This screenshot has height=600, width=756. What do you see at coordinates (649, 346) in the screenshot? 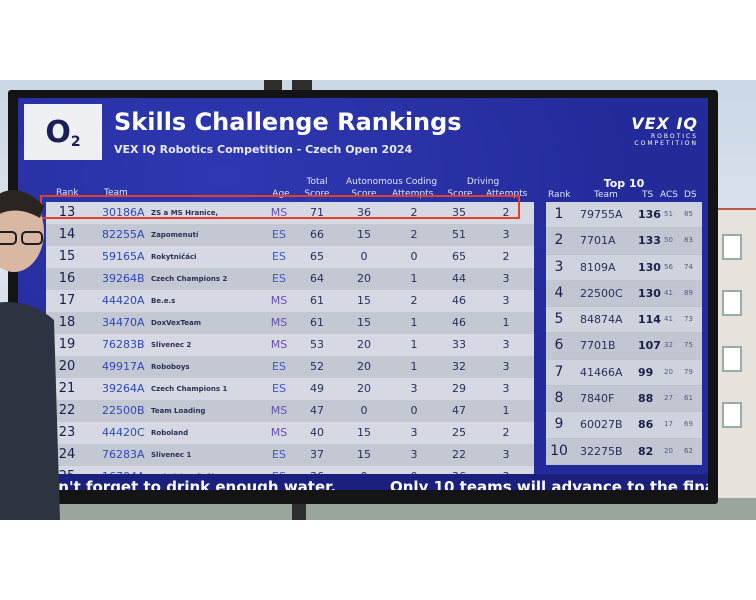
I see `top10-ts: 107` at bounding box center [649, 346].